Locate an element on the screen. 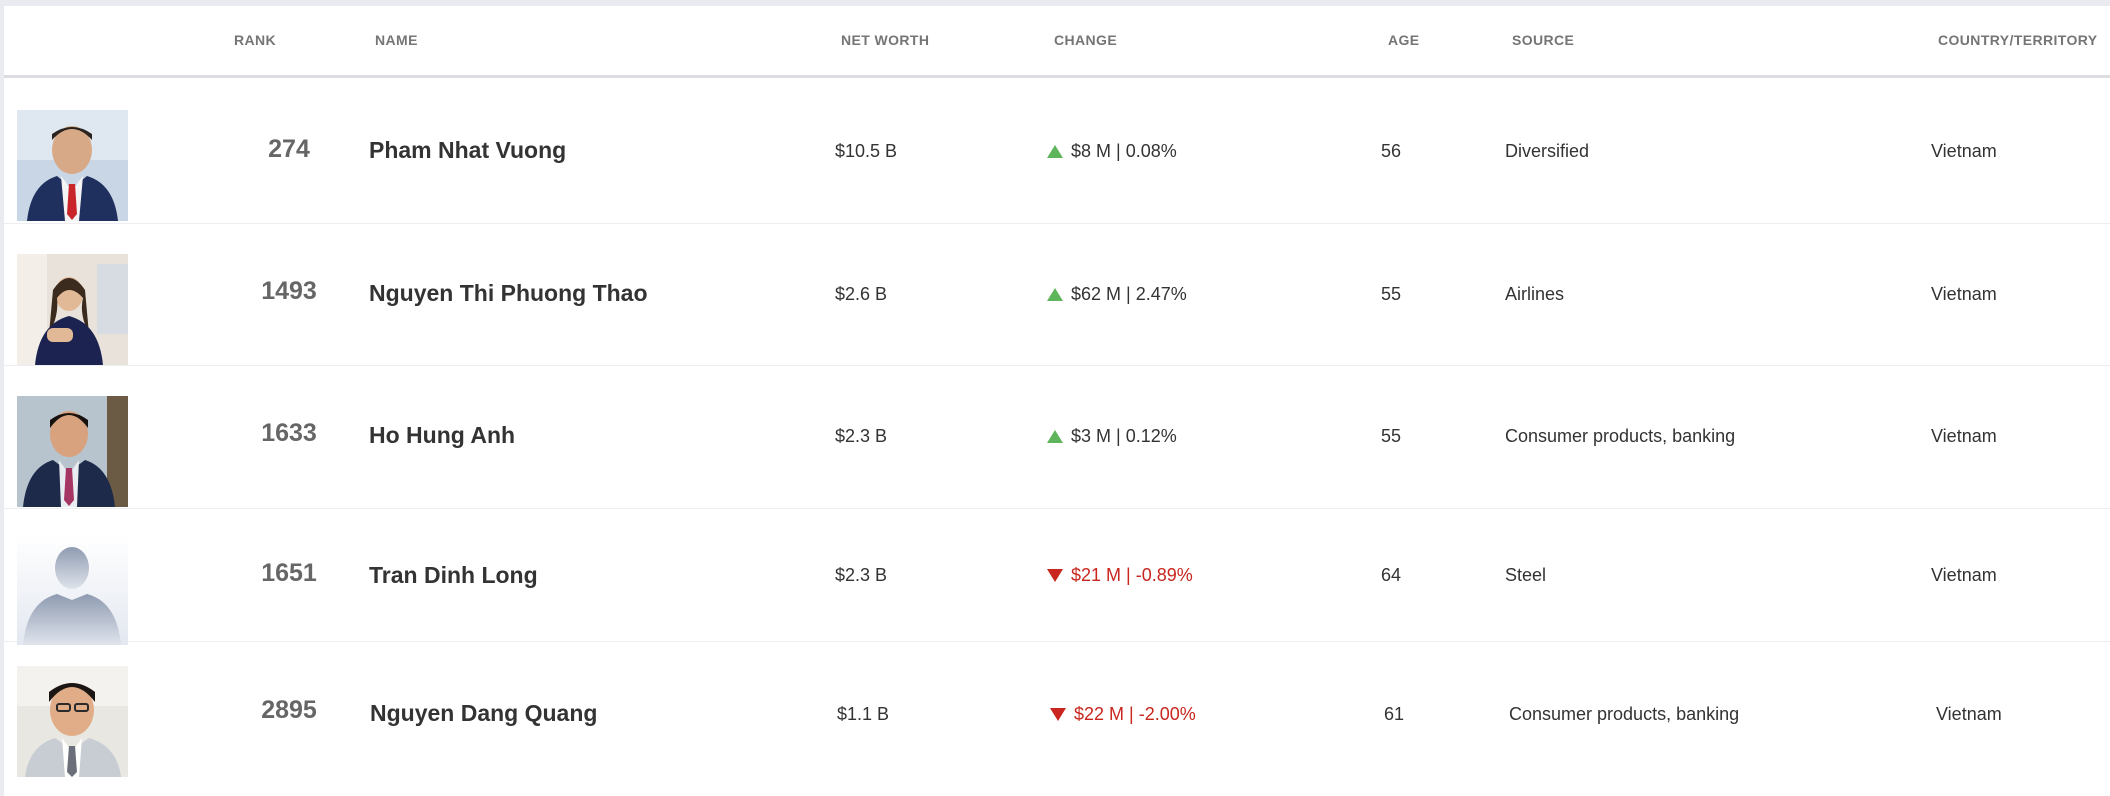  age-value: 61 is located at coordinates (1394, 714).